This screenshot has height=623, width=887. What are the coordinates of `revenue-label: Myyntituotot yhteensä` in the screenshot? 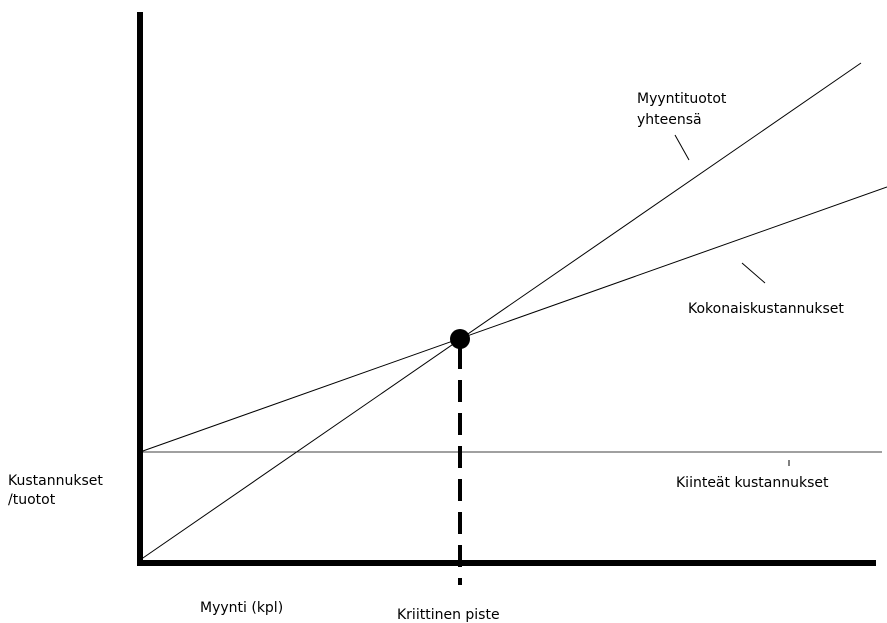 It's located at (684, 109).